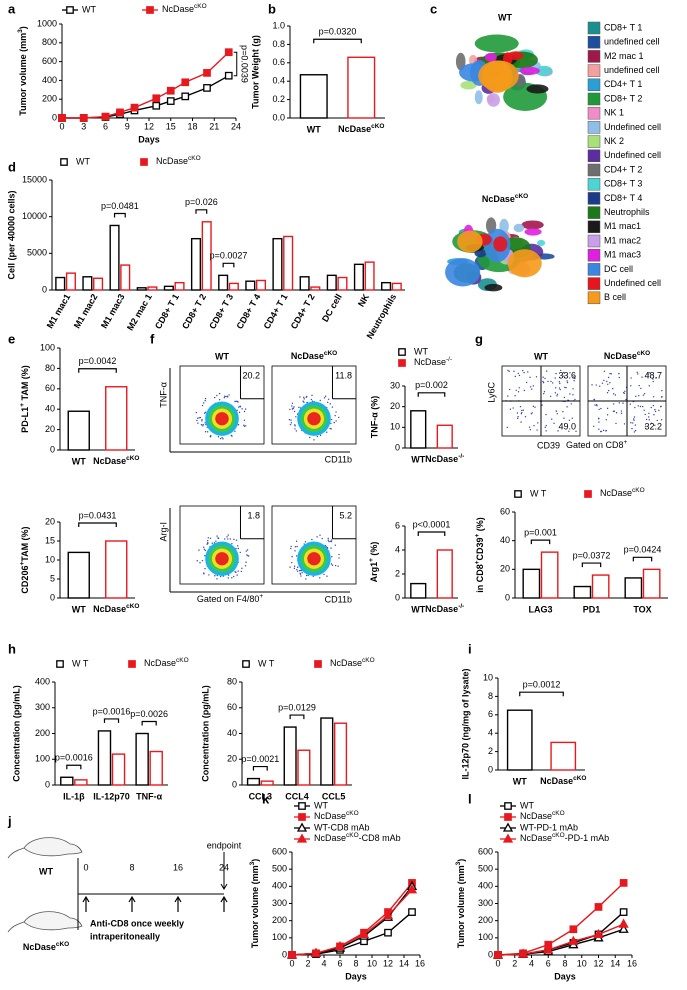 The image size is (687, 990). I want to click on y-tick-label: 20, so click(50, 429).